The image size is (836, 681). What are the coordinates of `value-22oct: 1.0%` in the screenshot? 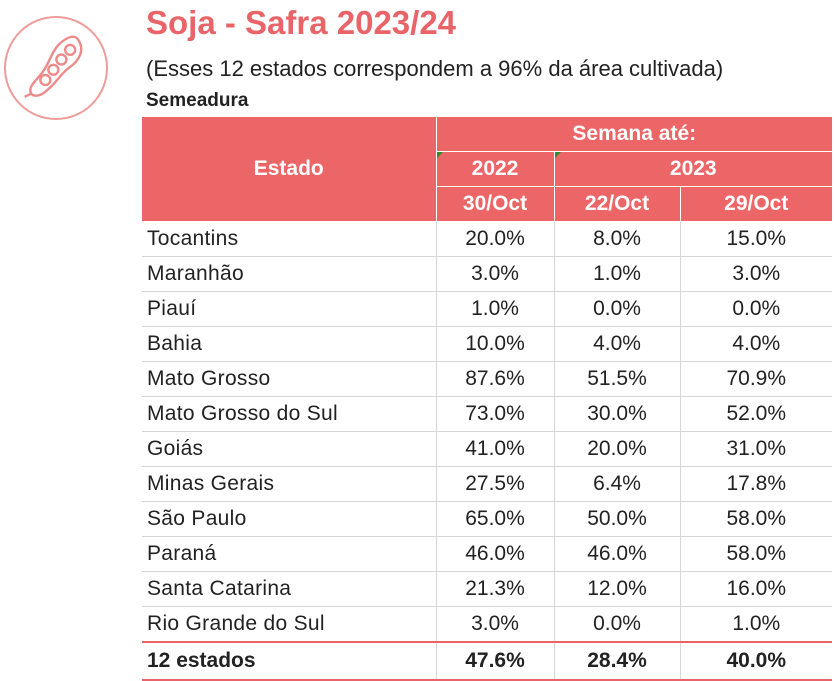 It's located at (616, 274).